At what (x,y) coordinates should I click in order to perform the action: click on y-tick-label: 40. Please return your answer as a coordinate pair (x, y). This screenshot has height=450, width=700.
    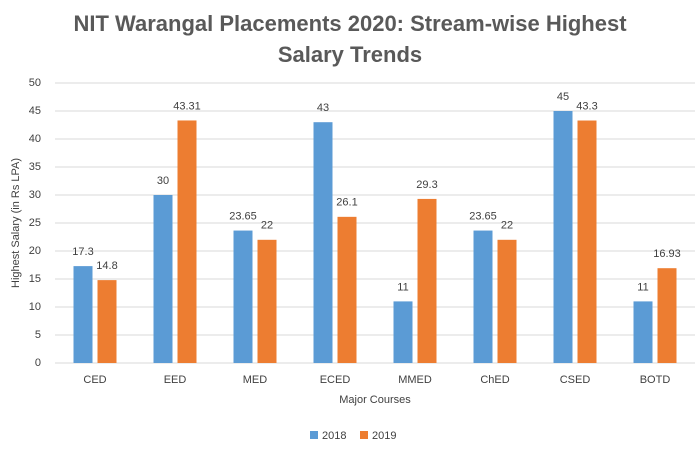
    Looking at the image, I should click on (35, 139).